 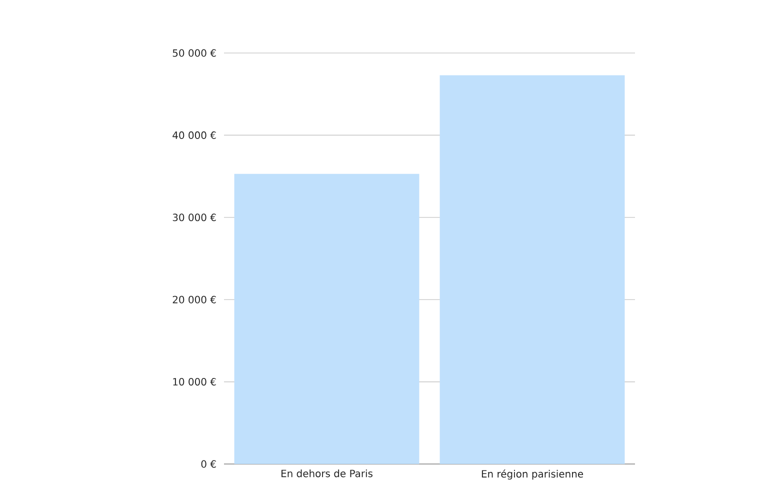 I want to click on x-tick-label: En dehors de Paris, so click(x=327, y=474).